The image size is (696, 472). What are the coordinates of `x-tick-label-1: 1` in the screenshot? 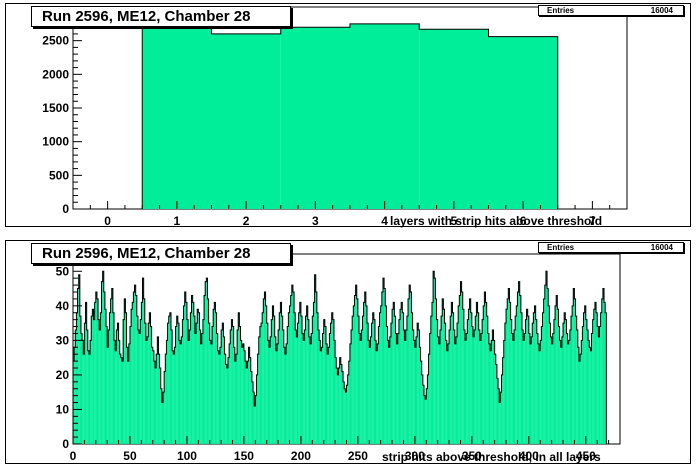 It's located at (177, 221).